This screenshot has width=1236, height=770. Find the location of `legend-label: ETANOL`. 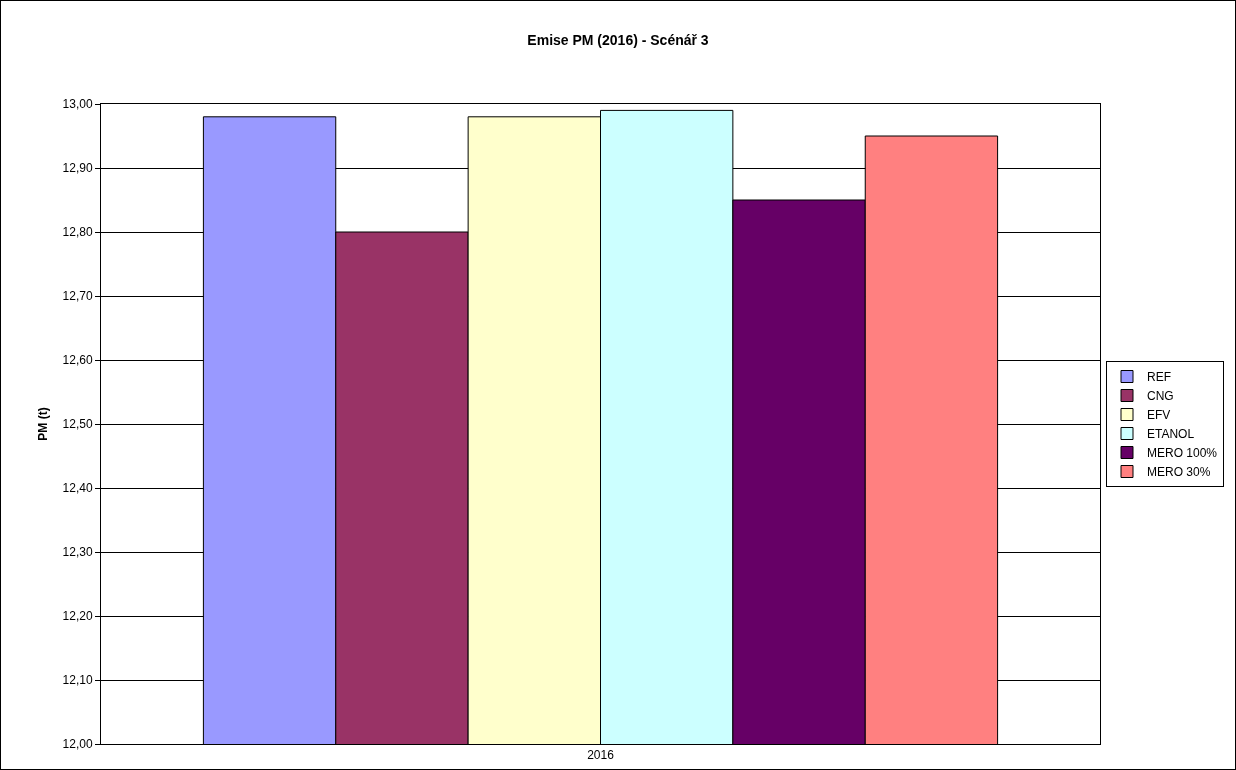

legend-label: ETANOL is located at coordinates (1171, 434).